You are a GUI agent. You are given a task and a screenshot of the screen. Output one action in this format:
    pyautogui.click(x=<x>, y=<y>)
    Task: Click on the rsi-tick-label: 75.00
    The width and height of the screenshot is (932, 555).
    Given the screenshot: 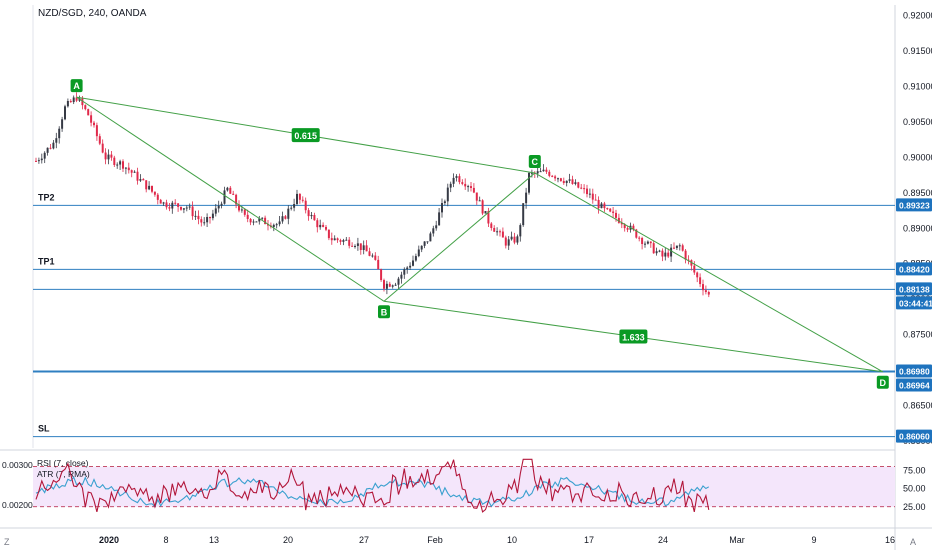 What is the action you would take?
    pyautogui.click(x=914, y=470)
    